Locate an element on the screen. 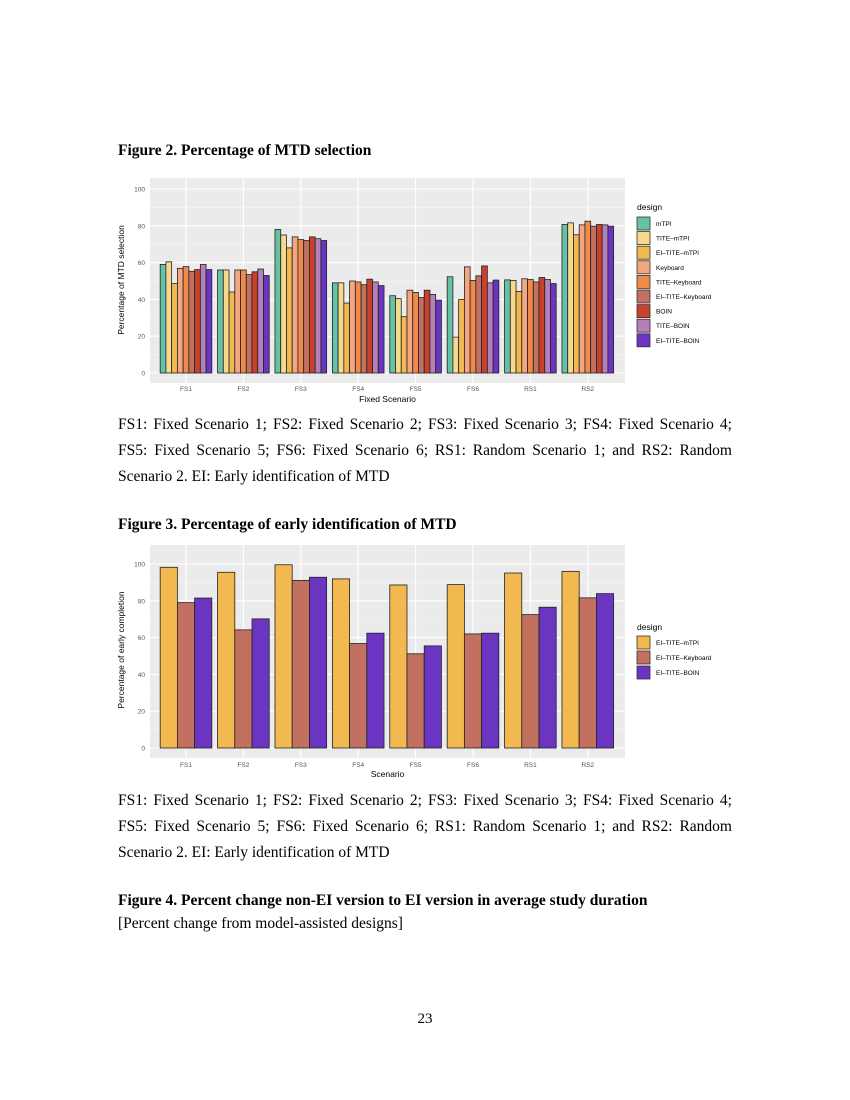 The height and width of the screenshot is (1100, 850). bar-fs5-mtpi is located at coordinates (392, 334).